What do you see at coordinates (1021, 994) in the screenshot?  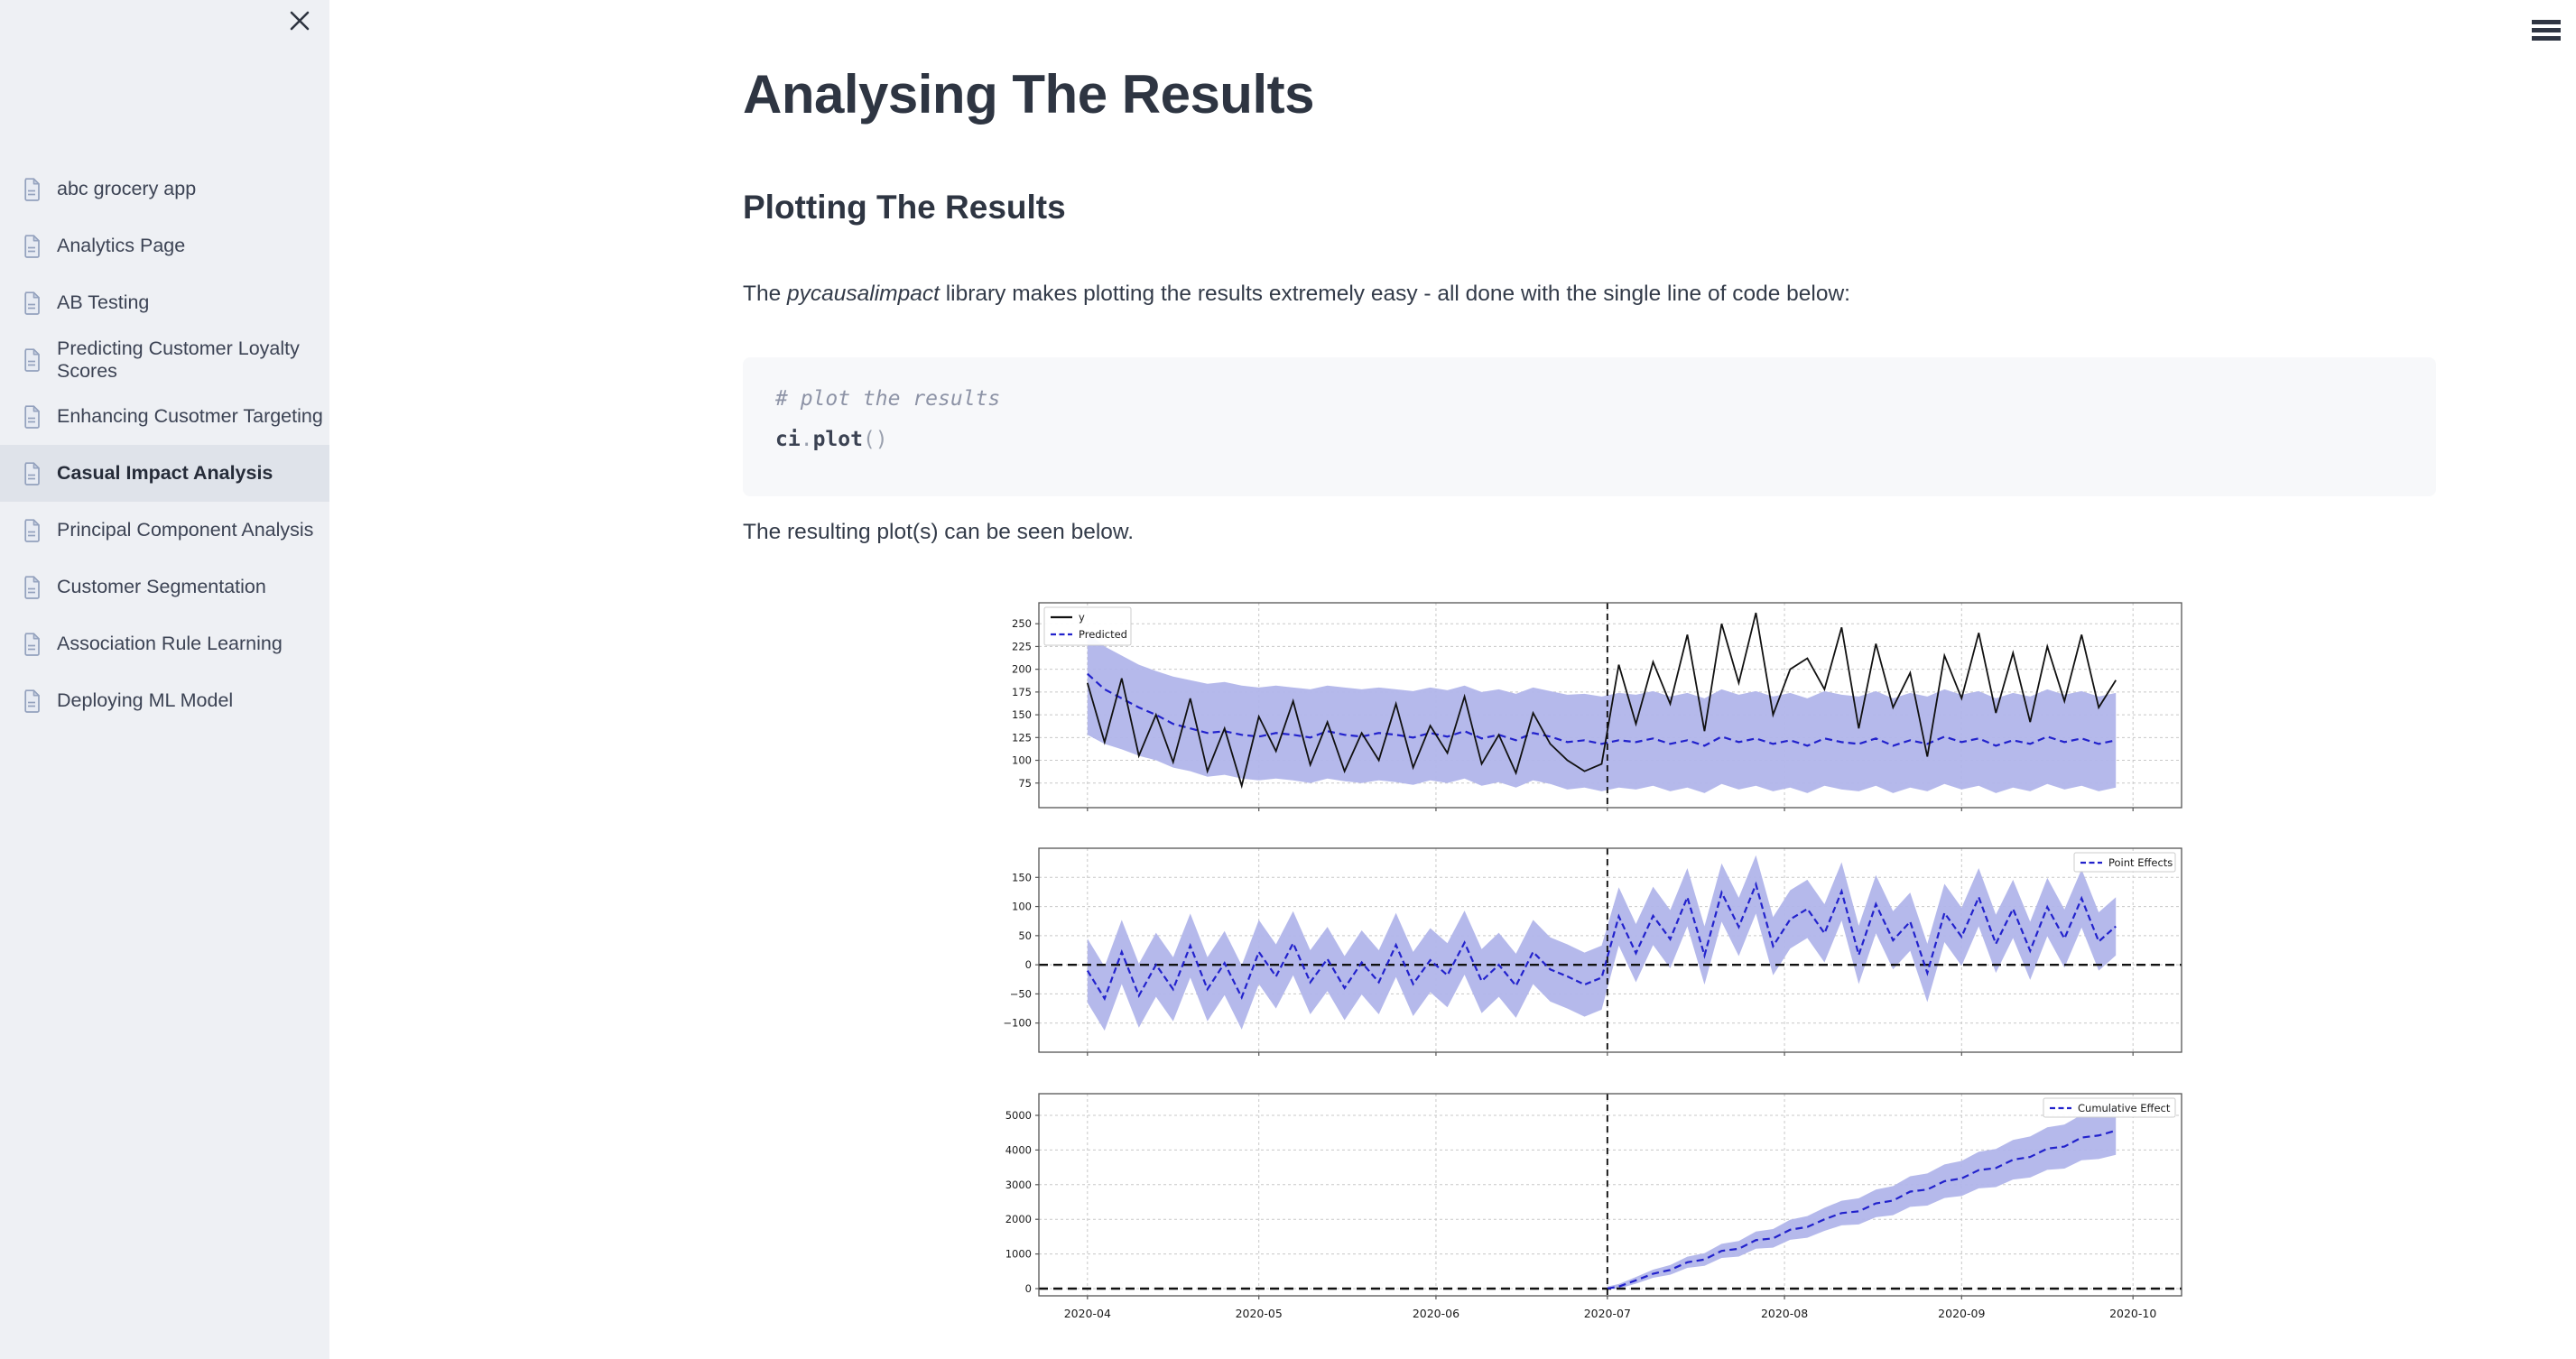 I see `svg-text: −50` at bounding box center [1021, 994].